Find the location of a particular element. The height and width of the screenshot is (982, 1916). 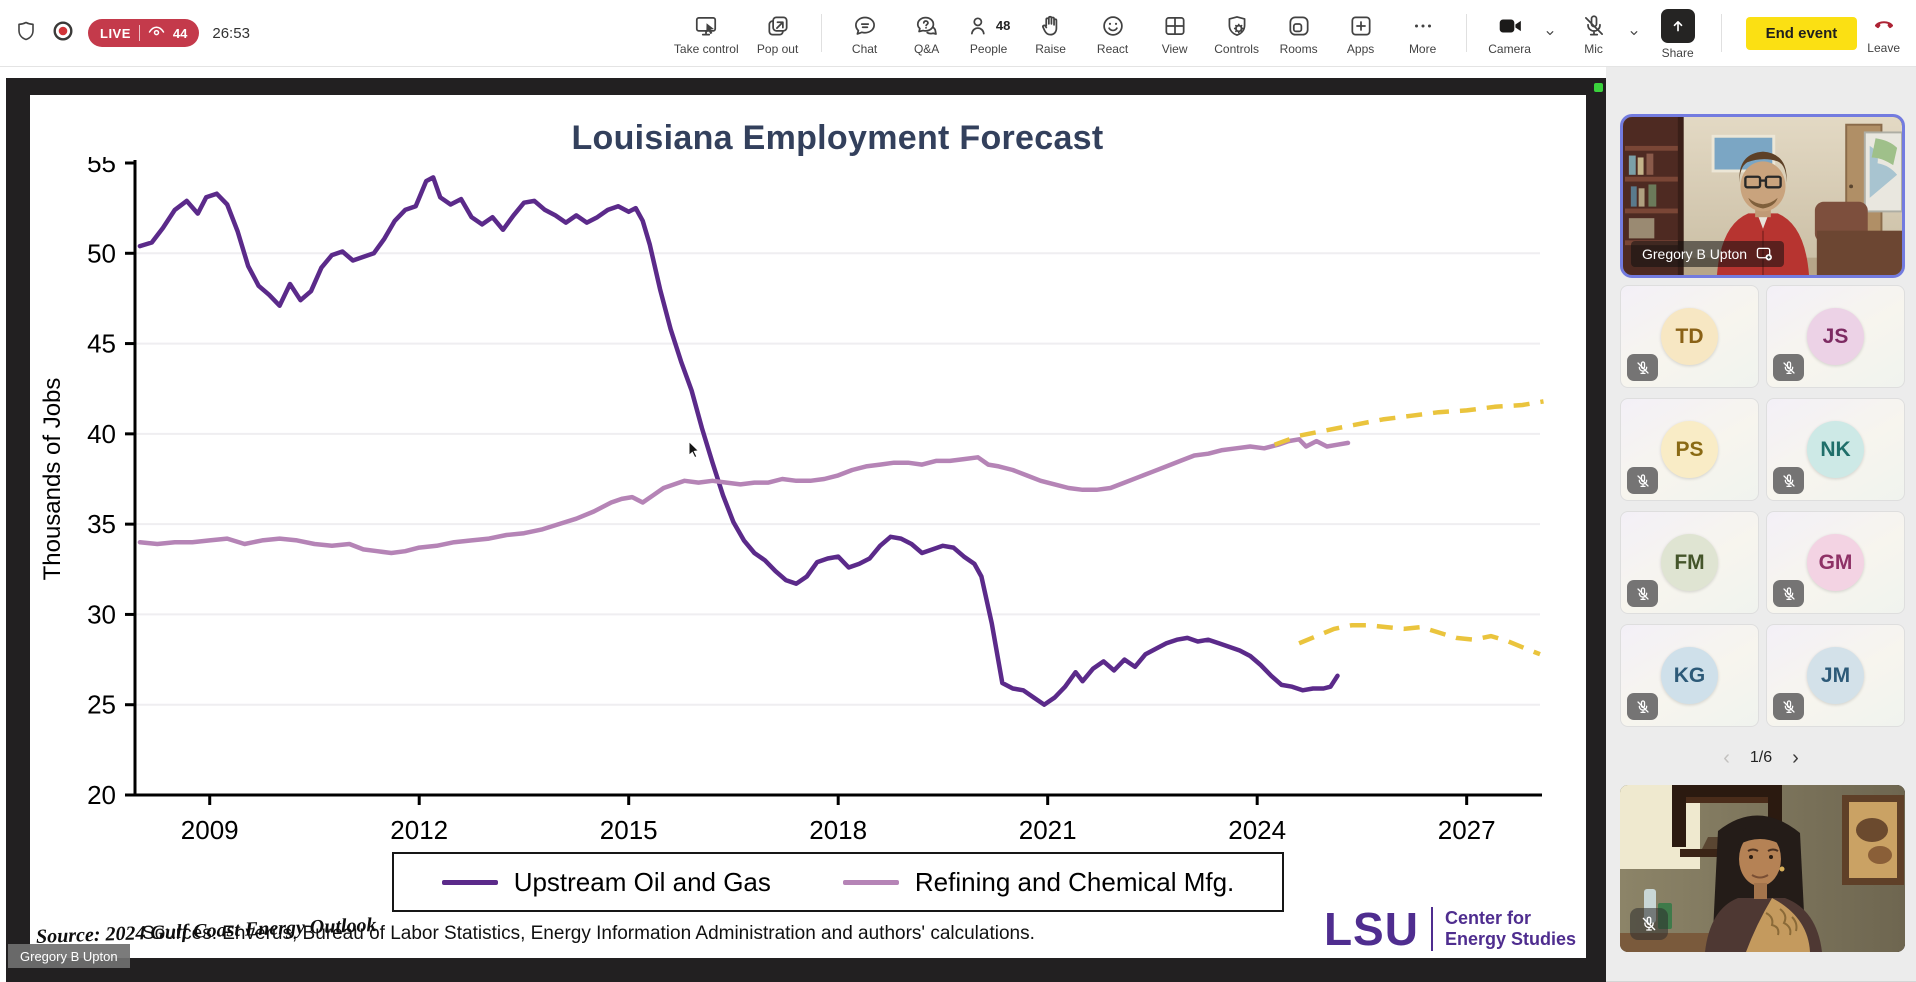

lsu-logo: LSU Center for Energy Studies is located at coordinates (1450, 929).